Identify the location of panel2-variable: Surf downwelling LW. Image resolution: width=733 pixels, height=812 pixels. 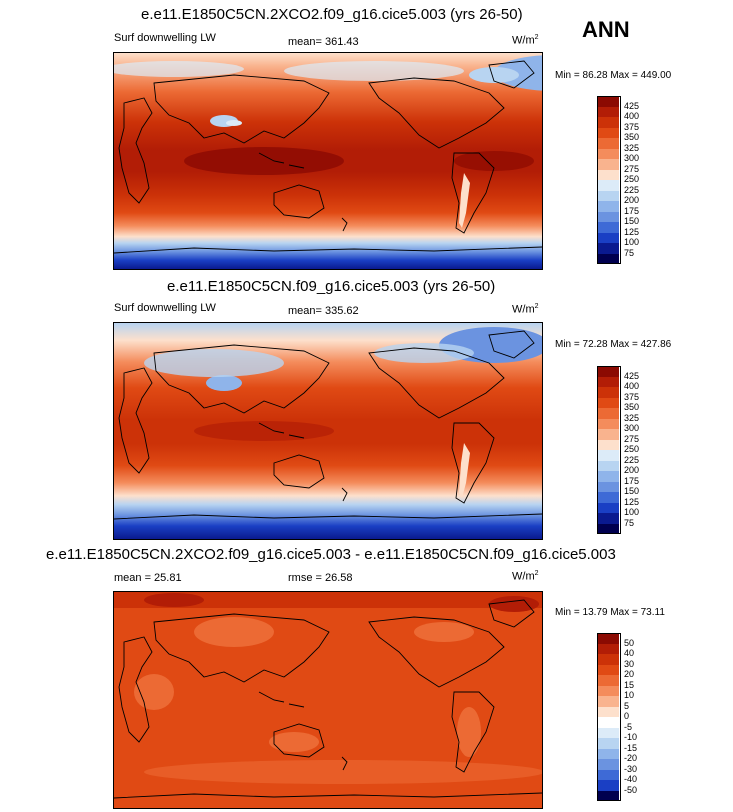
(165, 308).